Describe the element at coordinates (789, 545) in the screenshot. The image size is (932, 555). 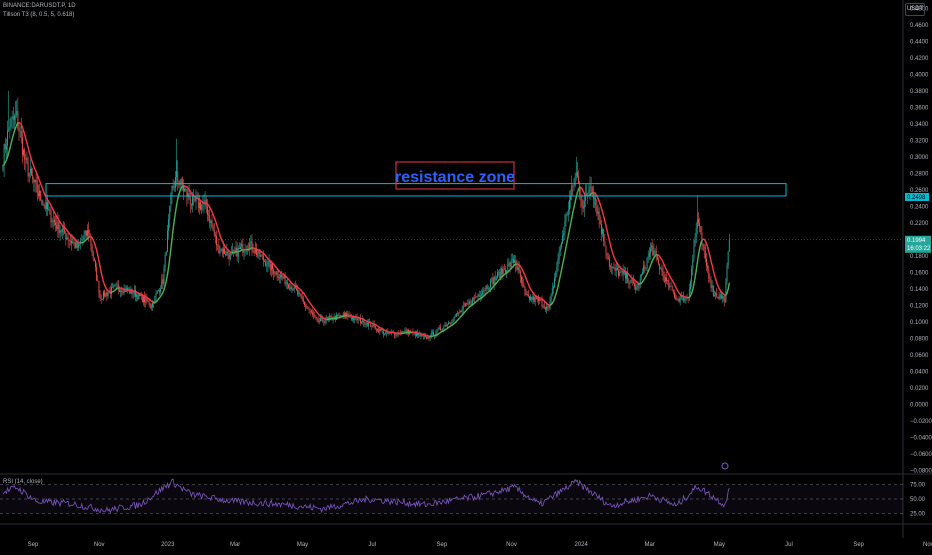
I see `x-tick-label: Jul` at that location.